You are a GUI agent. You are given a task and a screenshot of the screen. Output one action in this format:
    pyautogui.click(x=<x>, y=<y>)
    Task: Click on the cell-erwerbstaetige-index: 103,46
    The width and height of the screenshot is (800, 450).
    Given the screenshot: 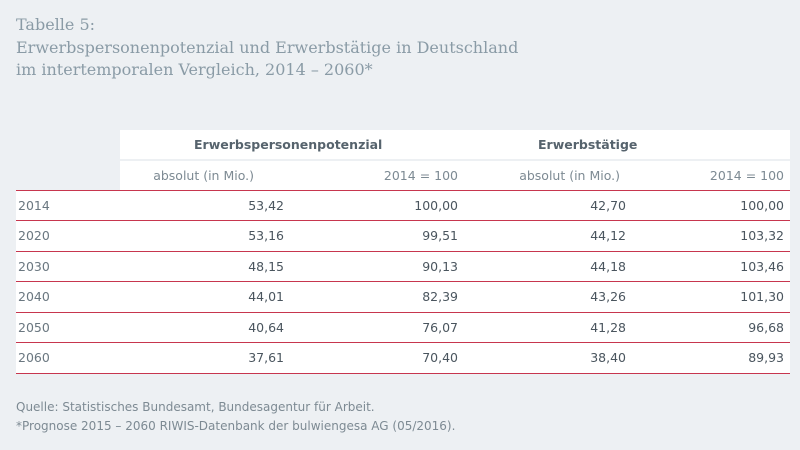 What is the action you would take?
    pyautogui.click(x=711, y=266)
    